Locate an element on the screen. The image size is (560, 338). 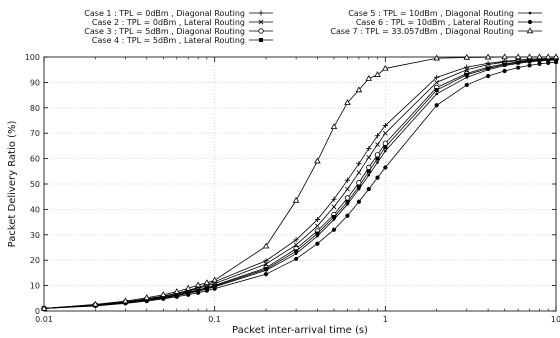
x-tick-label: 0.1 is located at coordinates (214, 319).